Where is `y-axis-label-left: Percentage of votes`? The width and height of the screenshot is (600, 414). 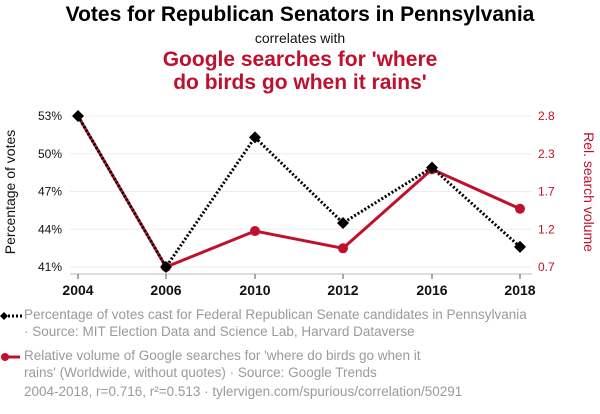 y-axis-label-left: Percentage of votes is located at coordinates (10, 192).